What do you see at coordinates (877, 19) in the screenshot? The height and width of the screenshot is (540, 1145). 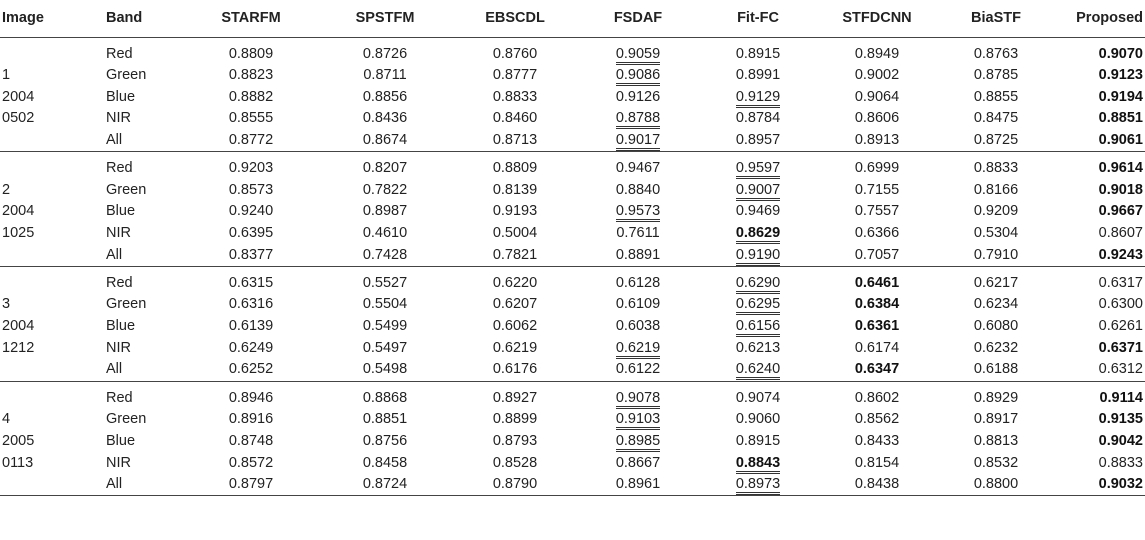 I see `header-stfdcnn: STFDCNN` at bounding box center [877, 19].